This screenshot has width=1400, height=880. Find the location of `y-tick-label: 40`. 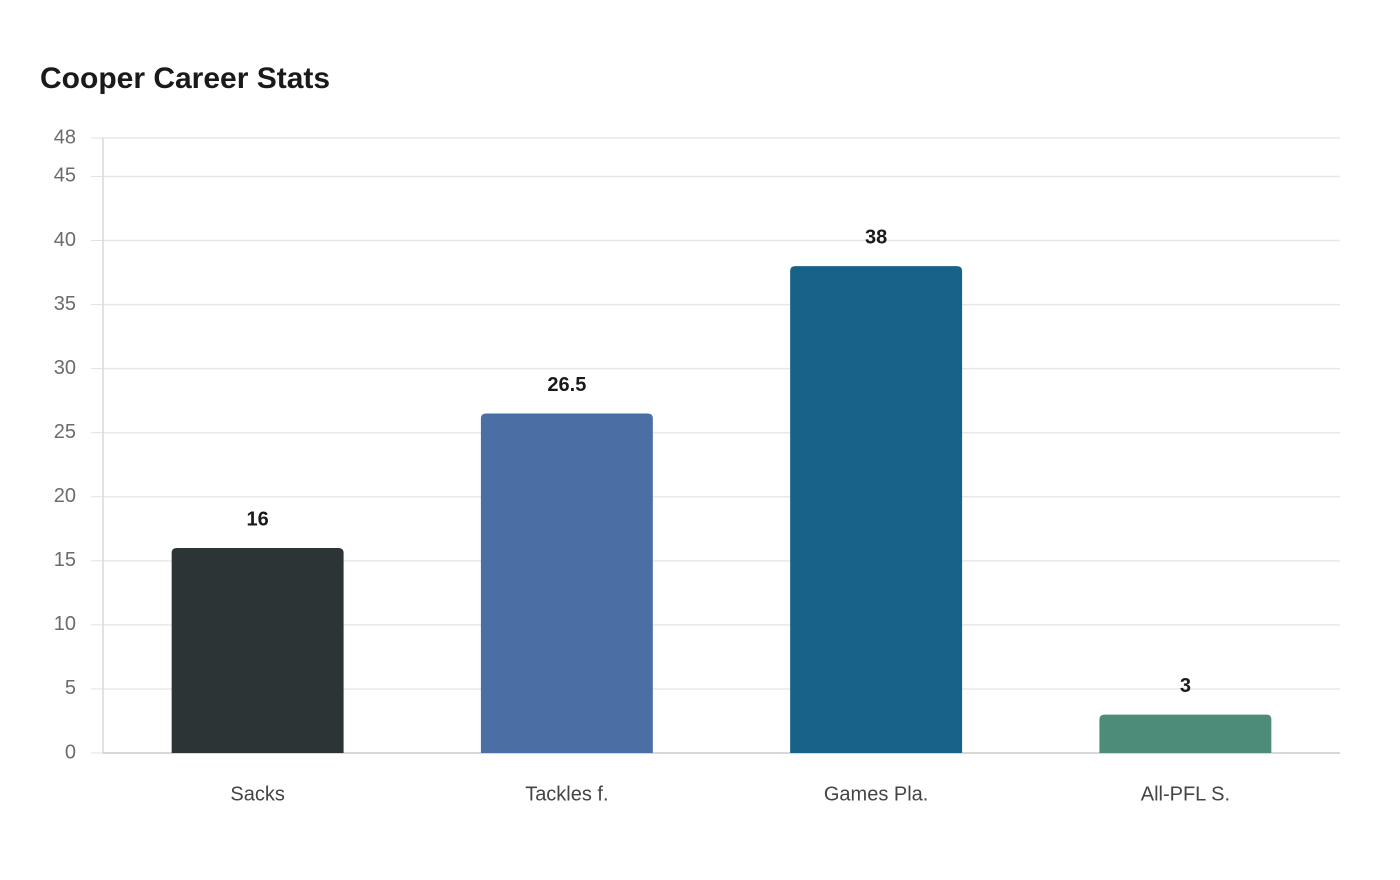

y-tick-label: 40 is located at coordinates (65, 240).